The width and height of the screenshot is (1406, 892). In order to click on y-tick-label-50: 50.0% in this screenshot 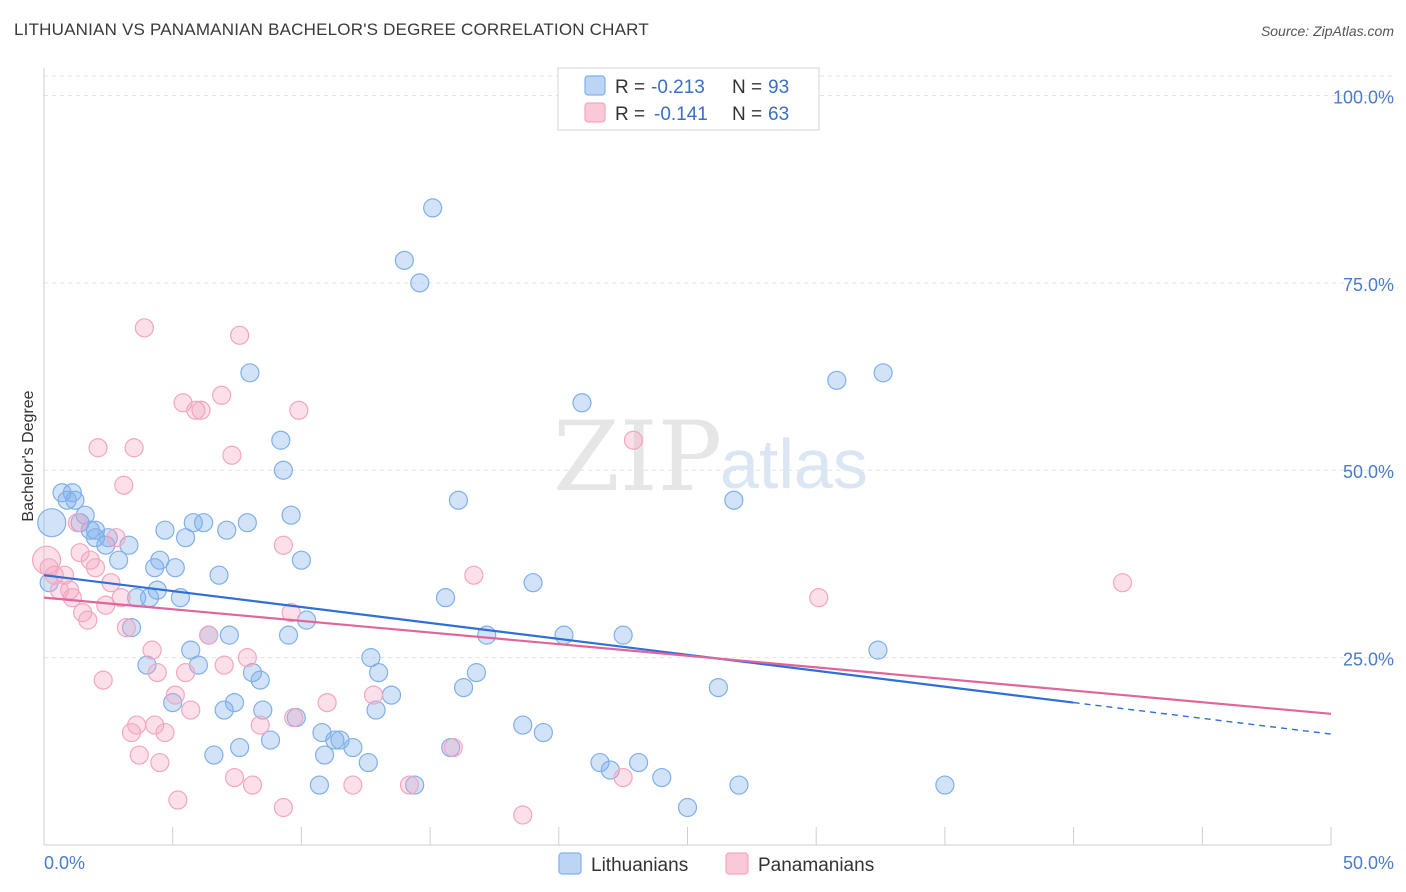, I will do `click(1368, 472)`.